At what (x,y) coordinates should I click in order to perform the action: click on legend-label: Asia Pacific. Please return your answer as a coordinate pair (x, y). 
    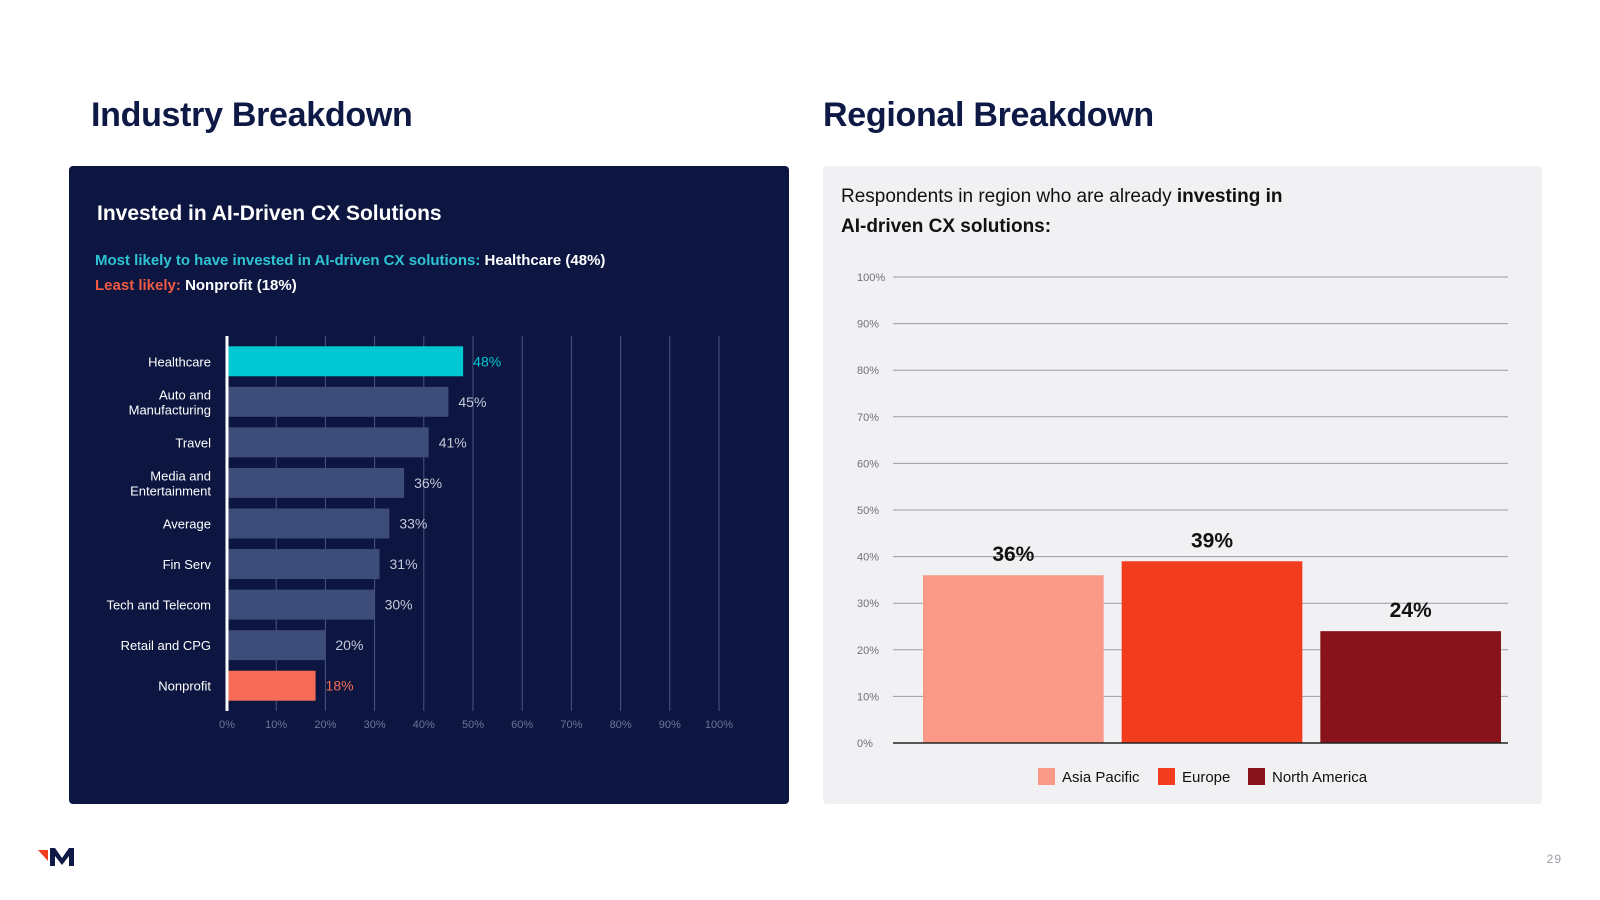
    Looking at the image, I should click on (1101, 777).